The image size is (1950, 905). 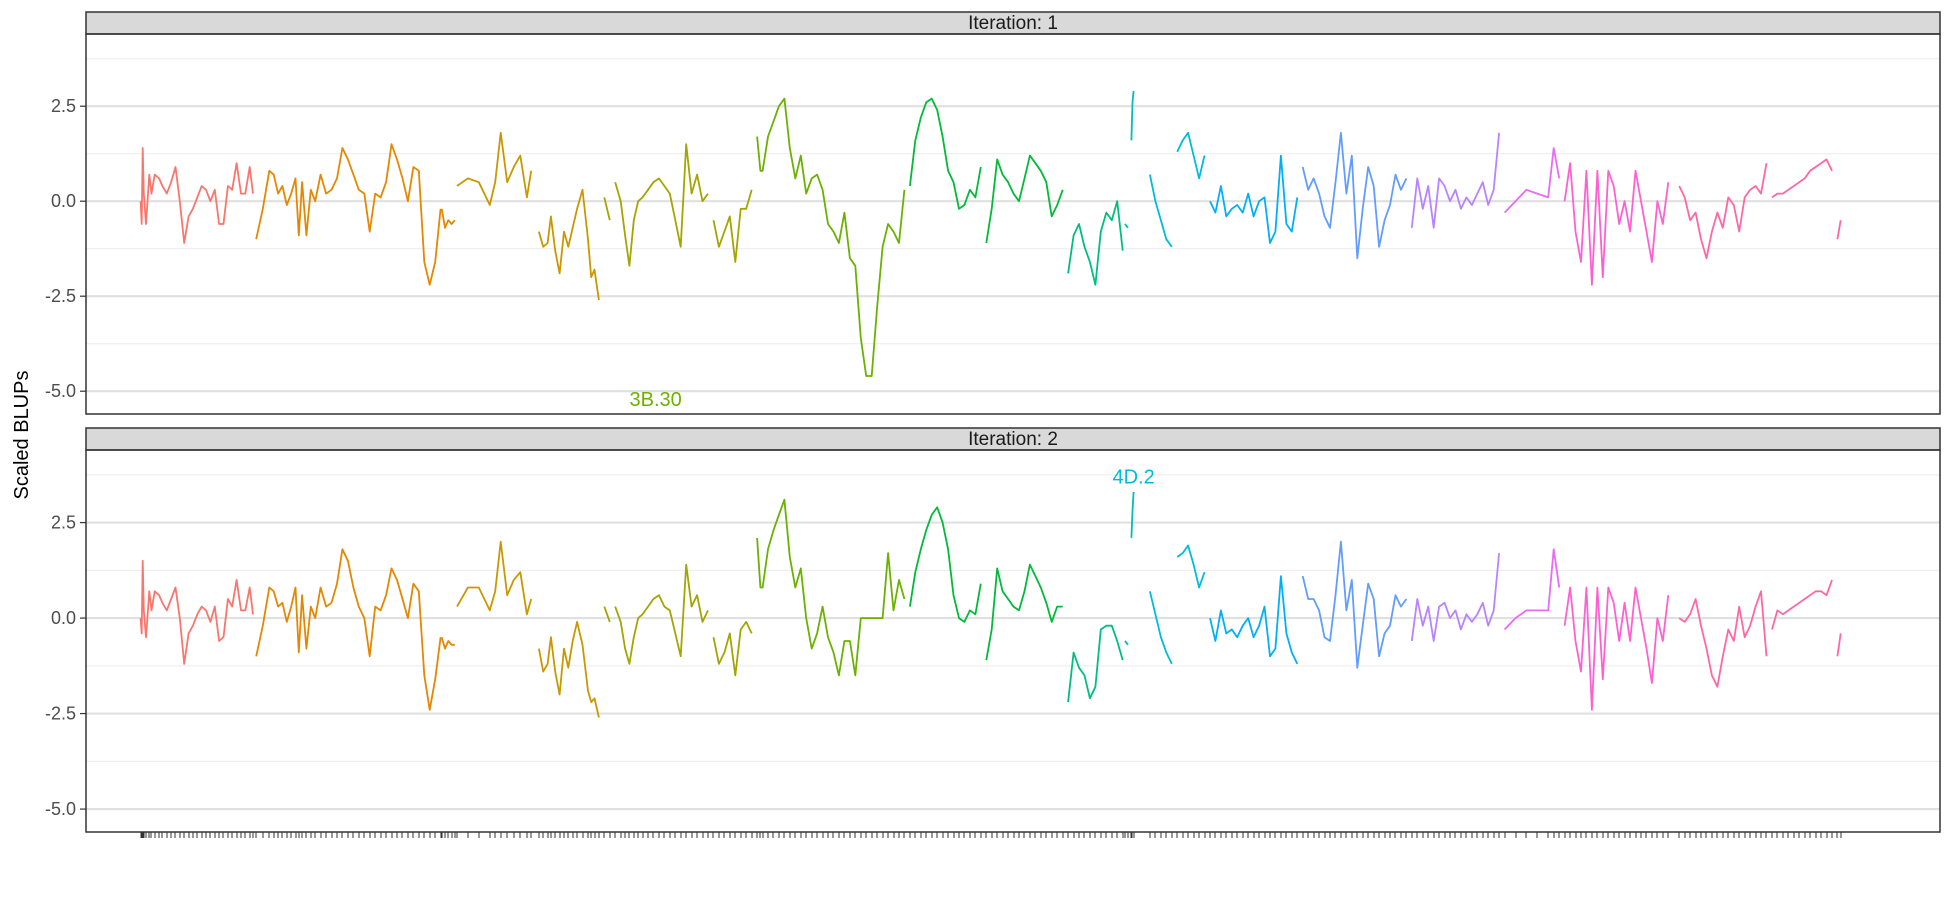 What do you see at coordinates (22, 435) in the screenshot?
I see `y-axis-title: Scaled BLUPs` at bounding box center [22, 435].